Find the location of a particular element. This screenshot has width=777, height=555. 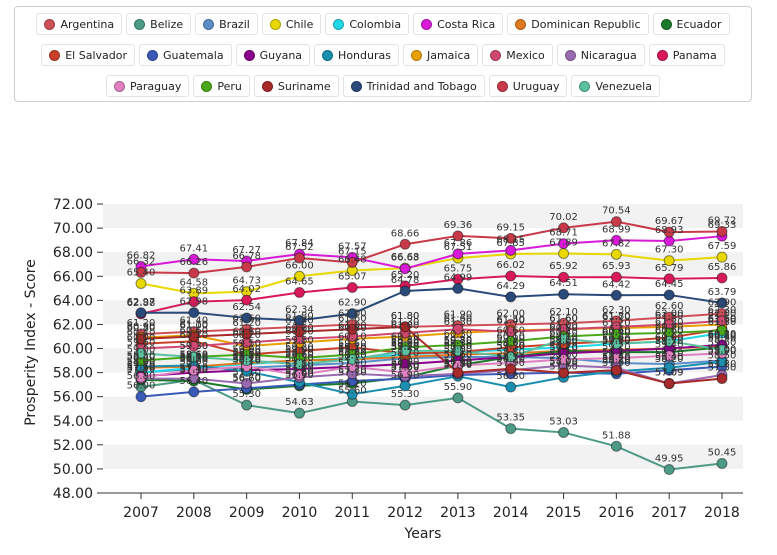

legend-item: Honduras is located at coordinates (356, 55).